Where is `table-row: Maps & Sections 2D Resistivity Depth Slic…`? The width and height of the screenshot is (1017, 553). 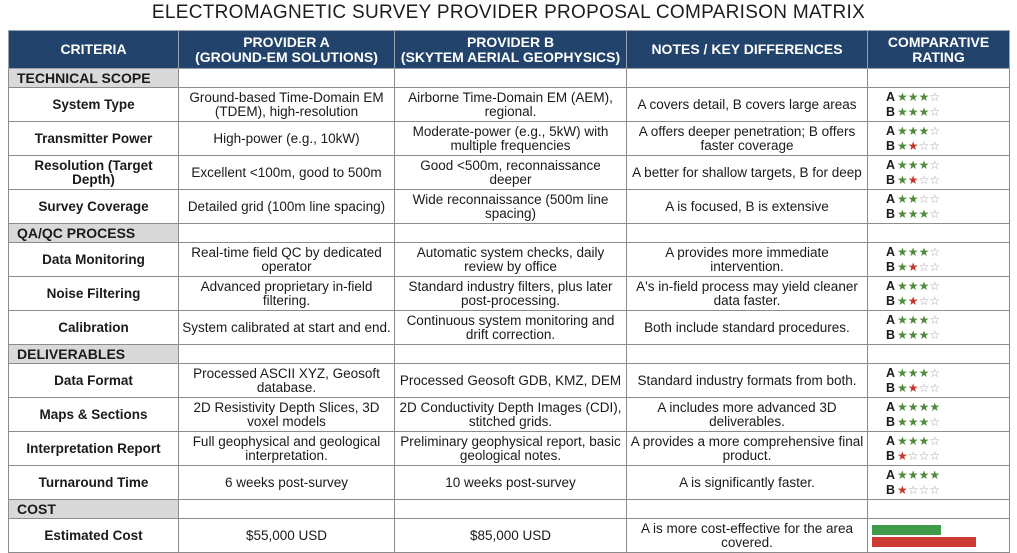 table-row: Maps & Sections 2D Resistivity Depth Slic… is located at coordinates (509, 414).